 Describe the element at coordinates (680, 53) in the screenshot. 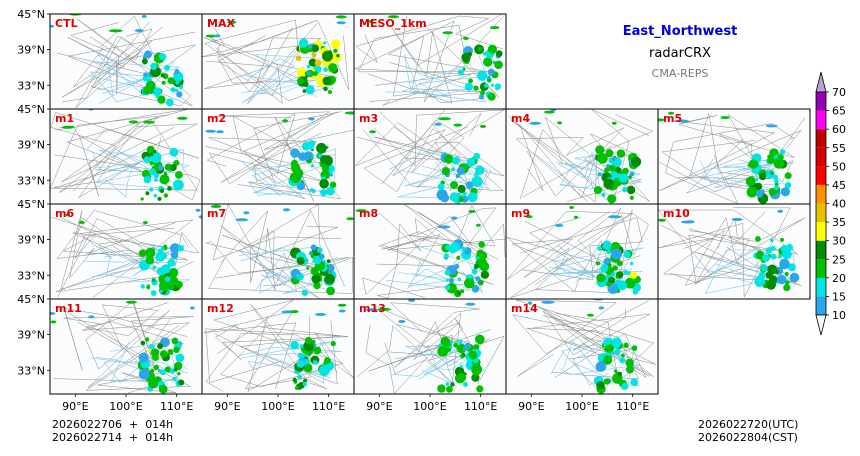

I see `chart-subtitle: radarCRX` at that location.